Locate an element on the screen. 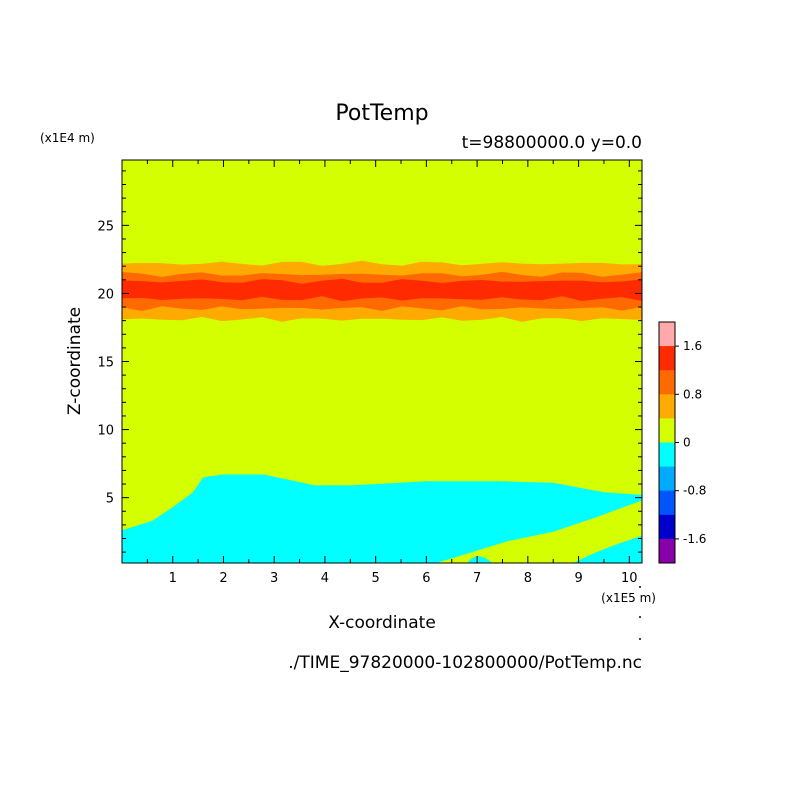 Image resolution: width=804 pixels, height=804 pixels. x-tick-label: 3 is located at coordinates (274, 578).